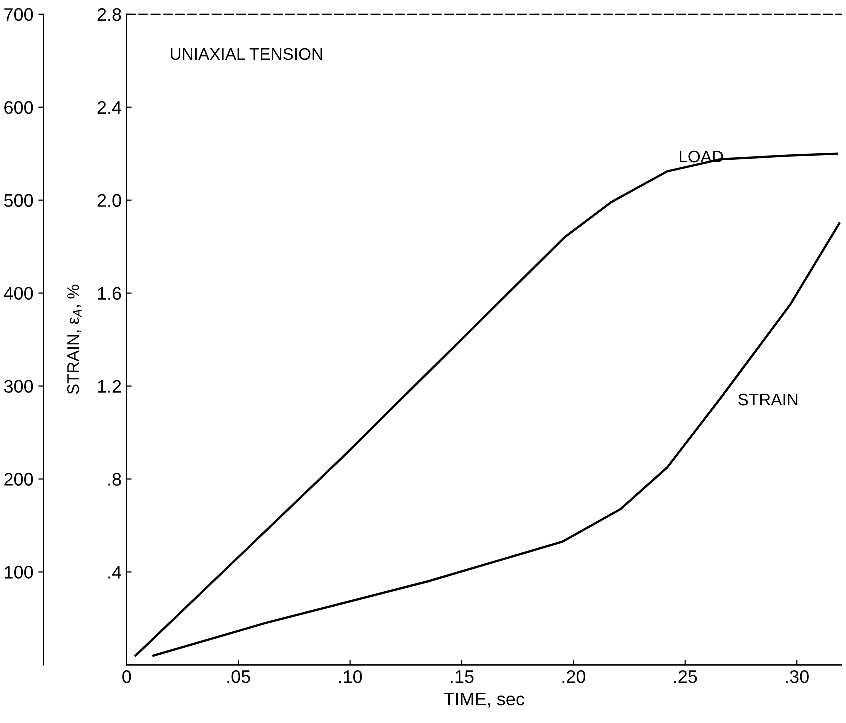 This screenshot has height=723, width=846. What do you see at coordinates (110, 386) in the screenshot?
I see `y-tick-label: 1.2` at bounding box center [110, 386].